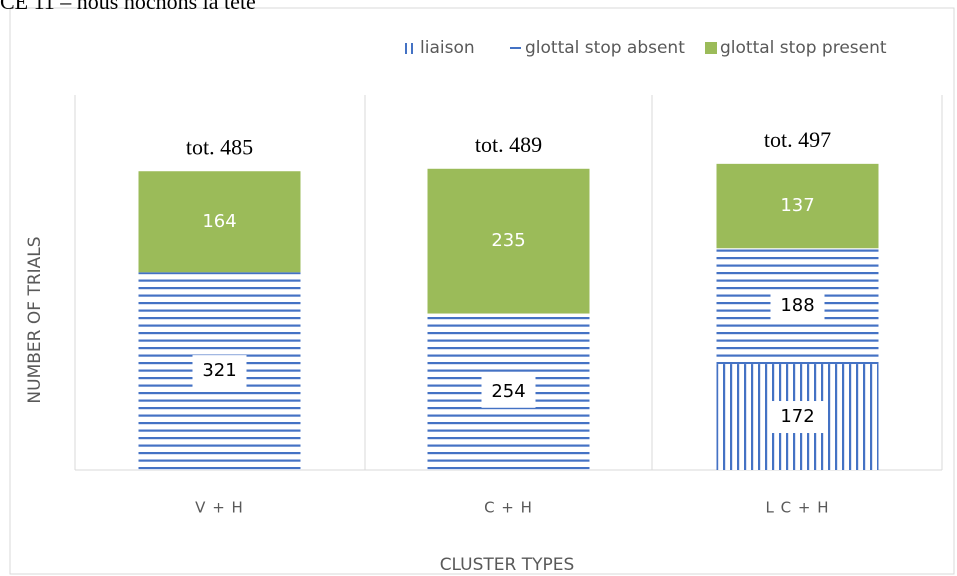 The width and height of the screenshot is (957, 576). What do you see at coordinates (797, 139) in the screenshot?
I see `total-label: tot. 497` at bounding box center [797, 139].